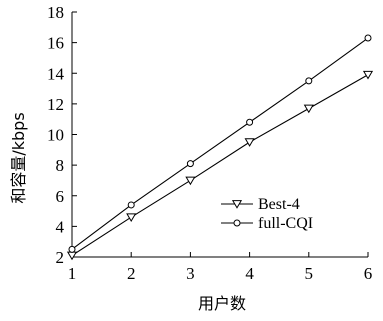  I want to click on x-tick-label: 5, so click(309, 273).